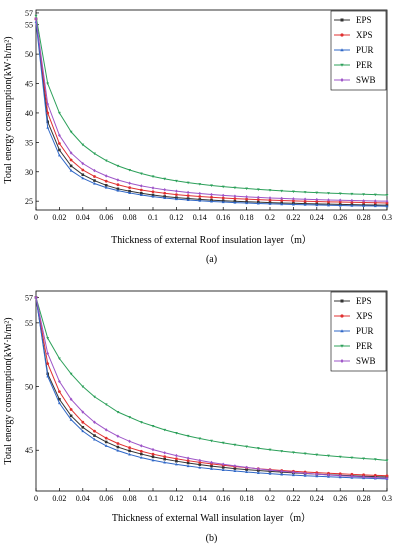  What do you see at coordinates (29, 172) in the screenshot?
I see `y-tick-label: 30` at bounding box center [29, 172].